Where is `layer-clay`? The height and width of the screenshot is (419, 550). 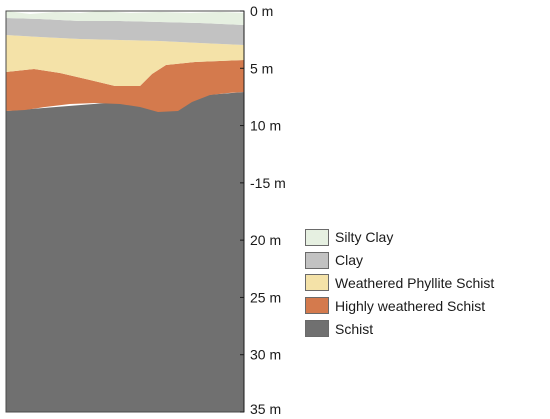 layer-clay is located at coordinates (125, 31).